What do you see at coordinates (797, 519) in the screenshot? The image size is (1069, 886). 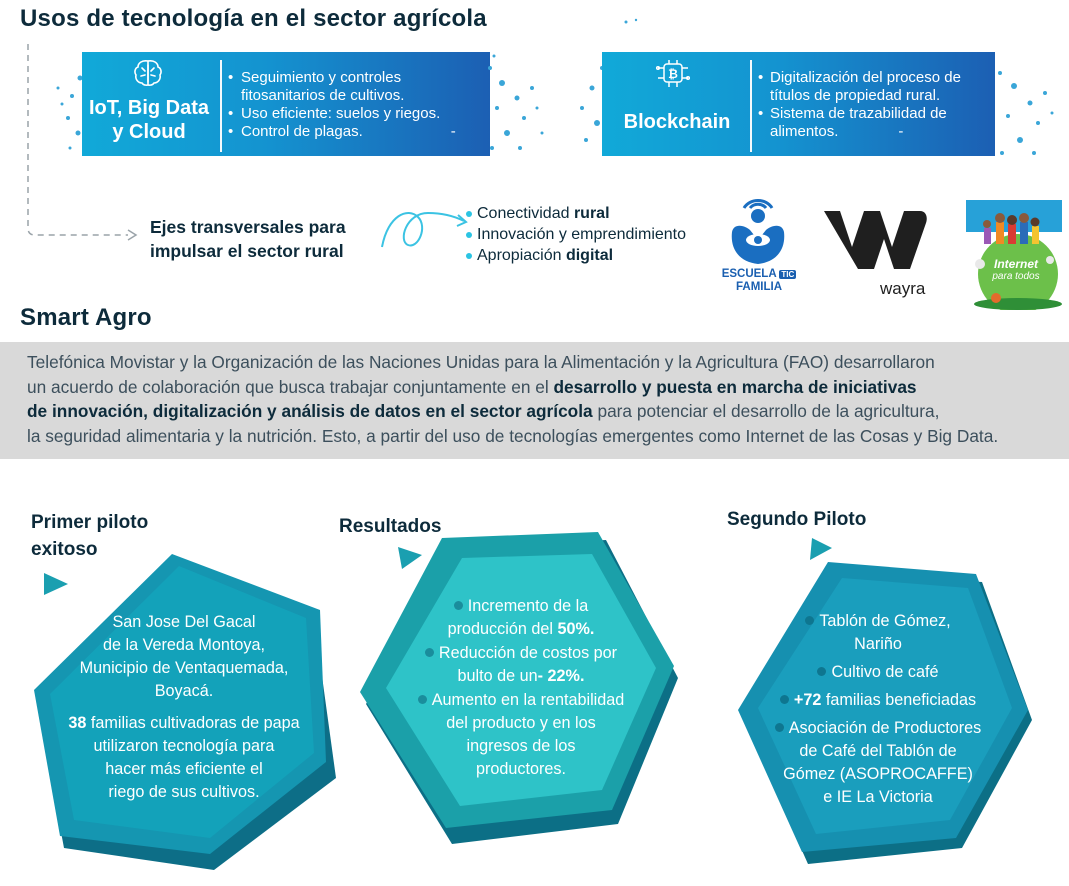 I see `pilot2-title: Segundo Piloto` at bounding box center [797, 519].